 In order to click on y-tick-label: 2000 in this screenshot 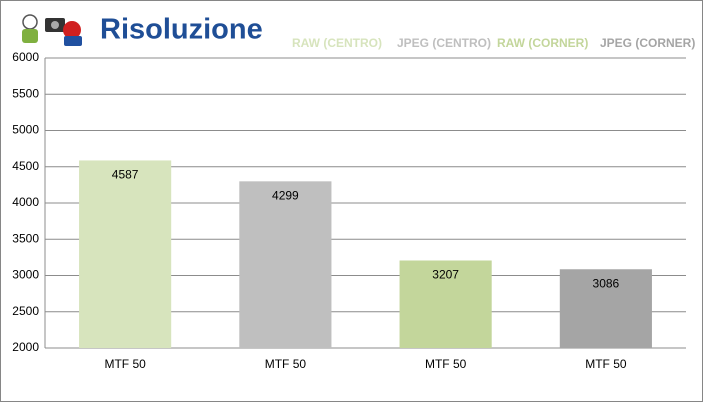, I will do `click(25, 347)`.